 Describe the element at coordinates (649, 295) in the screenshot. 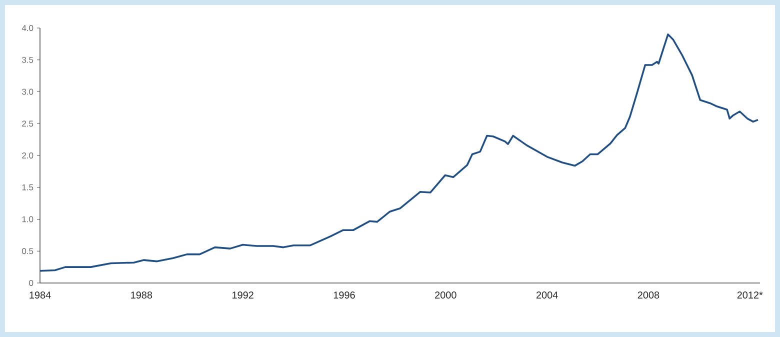

I see `x-tick-label: 2008` at that location.